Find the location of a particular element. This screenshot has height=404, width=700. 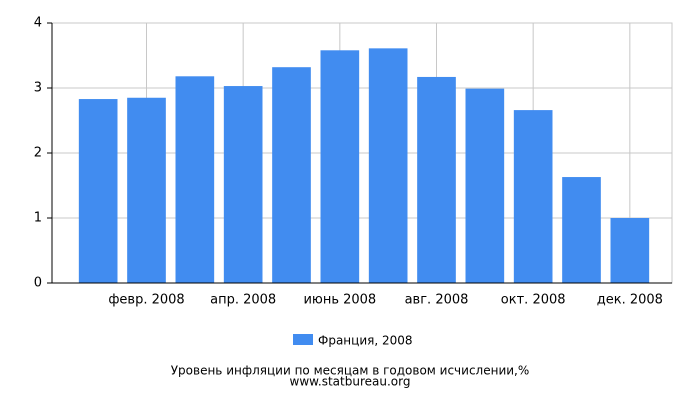

x-tick-label: февр. 2008 is located at coordinates (146, 300).